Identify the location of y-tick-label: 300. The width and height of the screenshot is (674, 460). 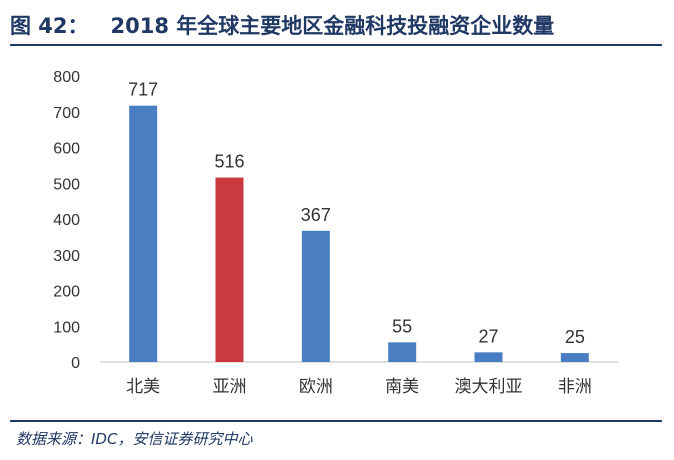
(66, 256).